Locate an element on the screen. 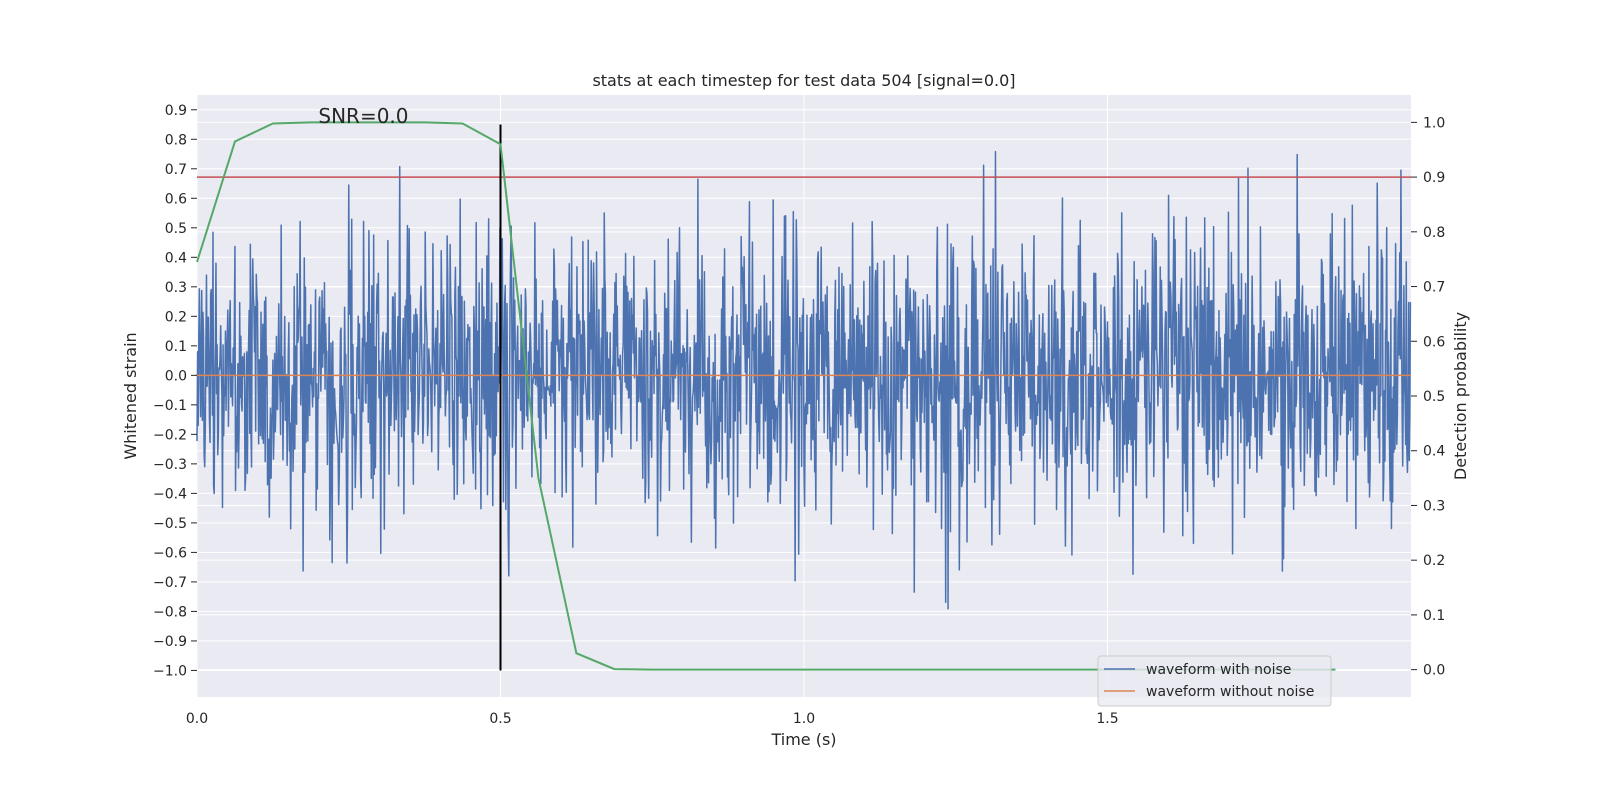 This screenshot has width=1600, height=800. x-axis-label: Time (s) is located at coordinates (803, 739).